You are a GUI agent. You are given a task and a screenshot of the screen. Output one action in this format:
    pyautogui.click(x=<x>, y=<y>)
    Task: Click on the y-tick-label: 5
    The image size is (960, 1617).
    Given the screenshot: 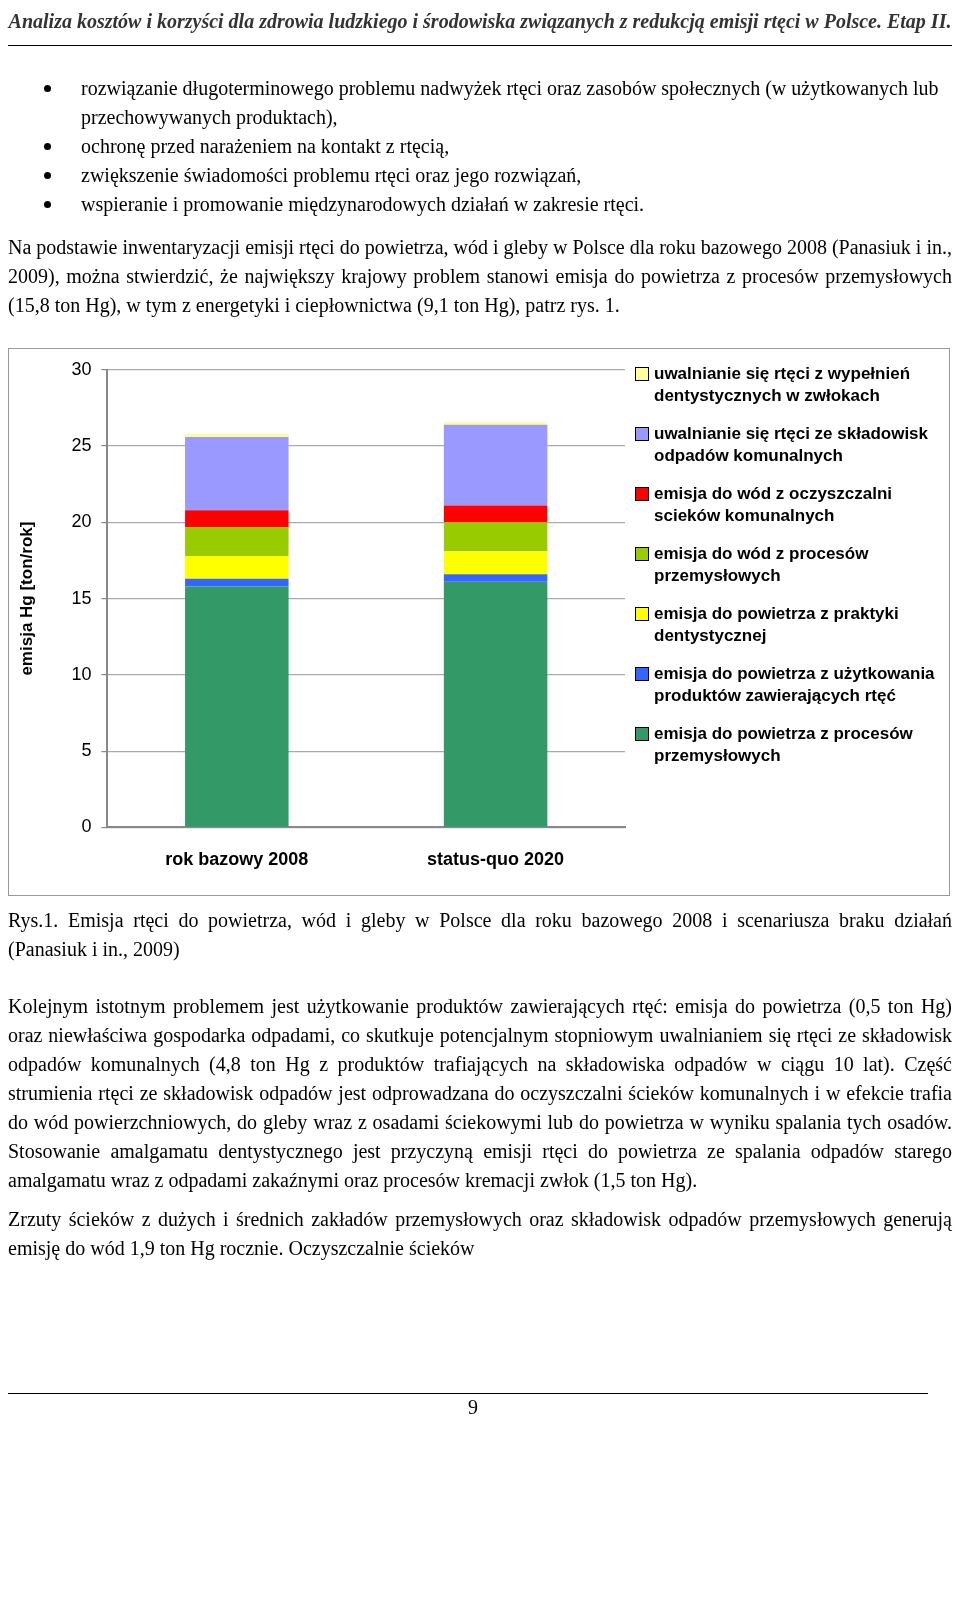 What is the action you would take?
    pyautogui.click(x=86, y=750)
    